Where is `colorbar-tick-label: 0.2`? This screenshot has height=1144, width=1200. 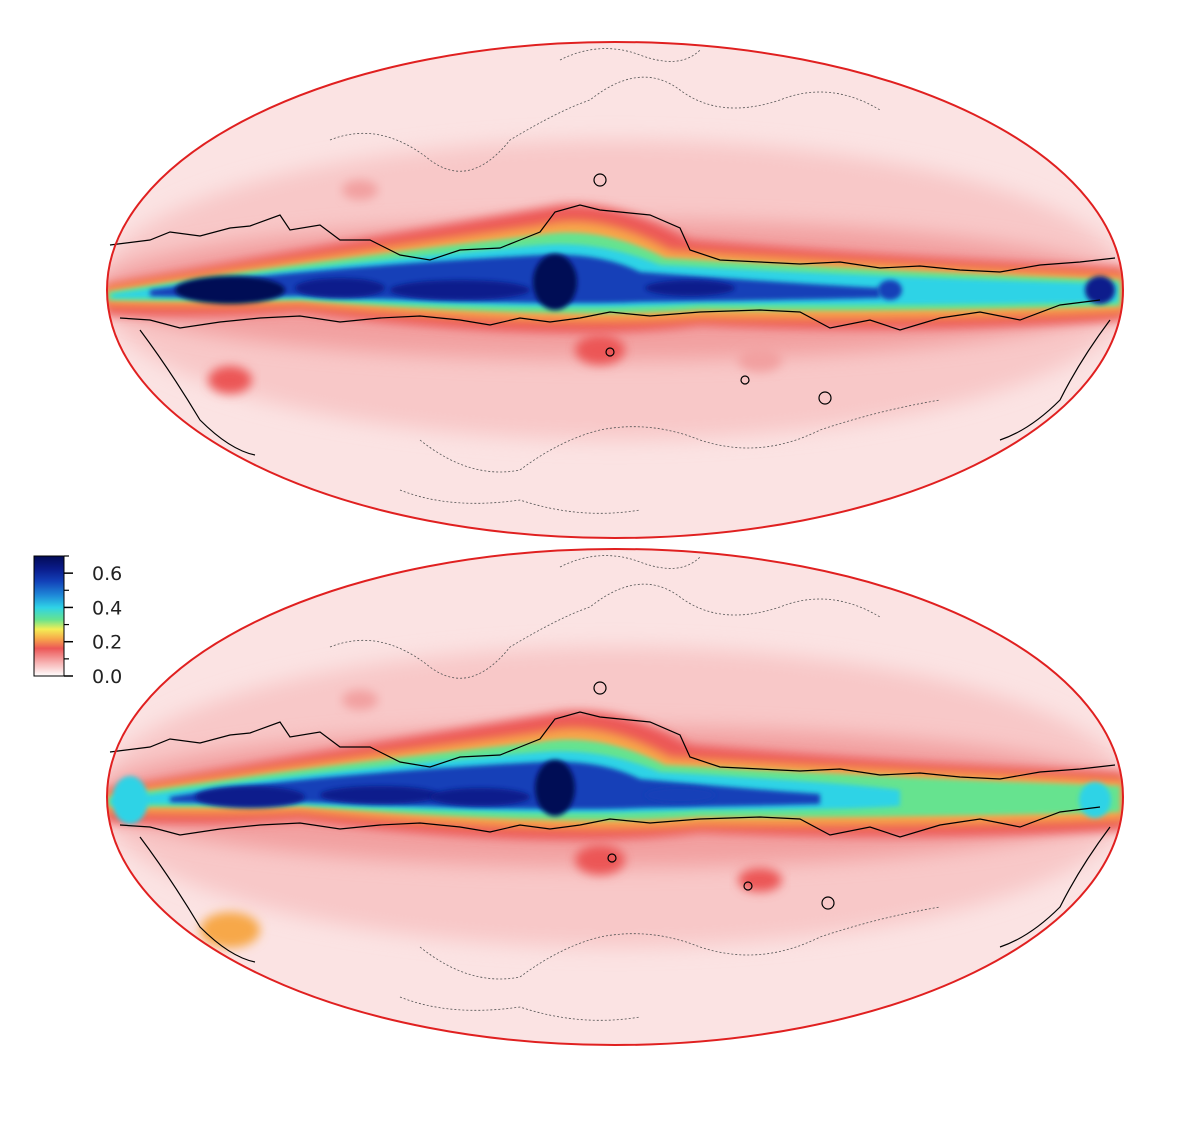 colorbar-tick-label: 0.2 is located at coordinates (107, 643).